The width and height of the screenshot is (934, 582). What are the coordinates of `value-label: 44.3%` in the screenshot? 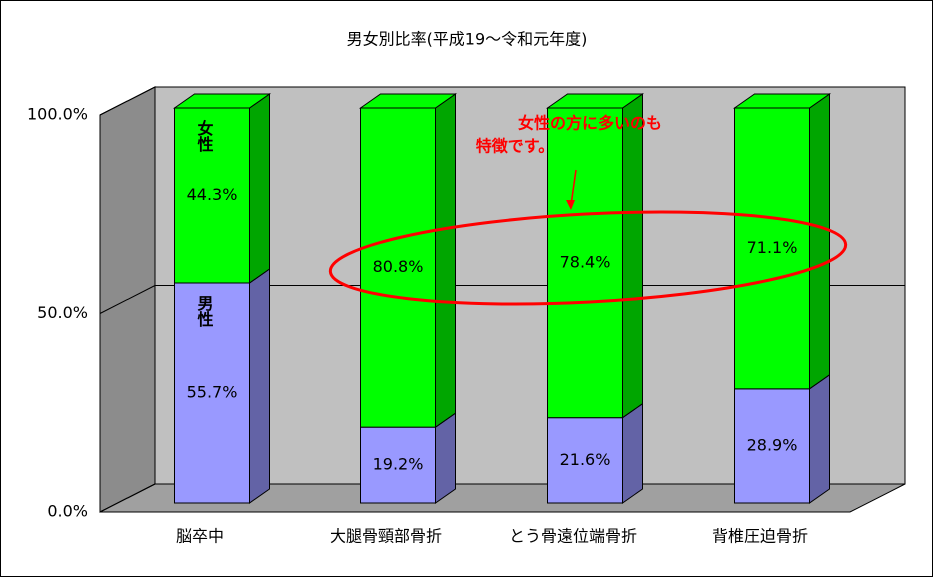 It's located at (212, 194).